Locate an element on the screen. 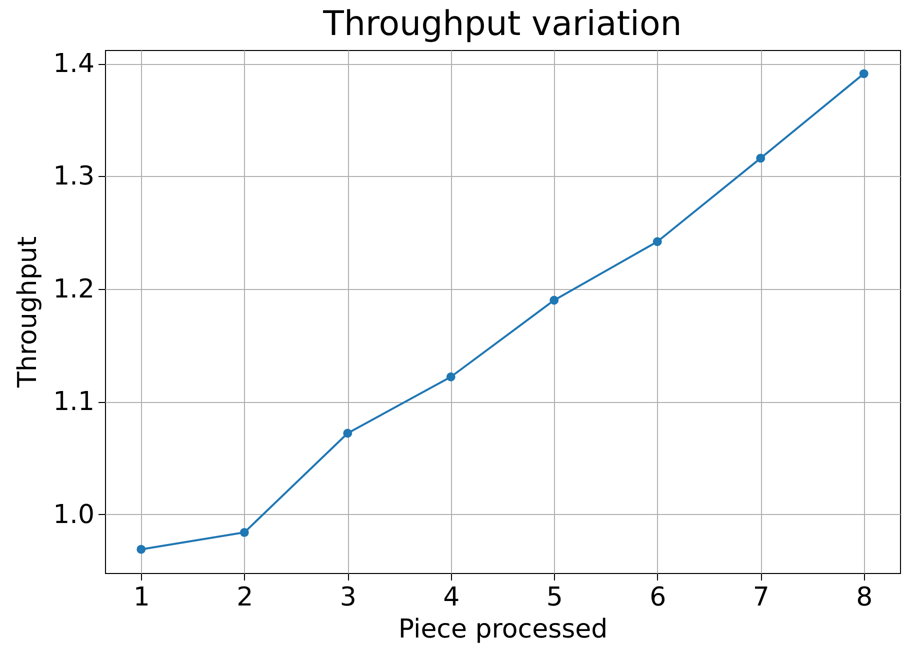  y-tick-label: 1.3 is located at coordinates (73, 177).